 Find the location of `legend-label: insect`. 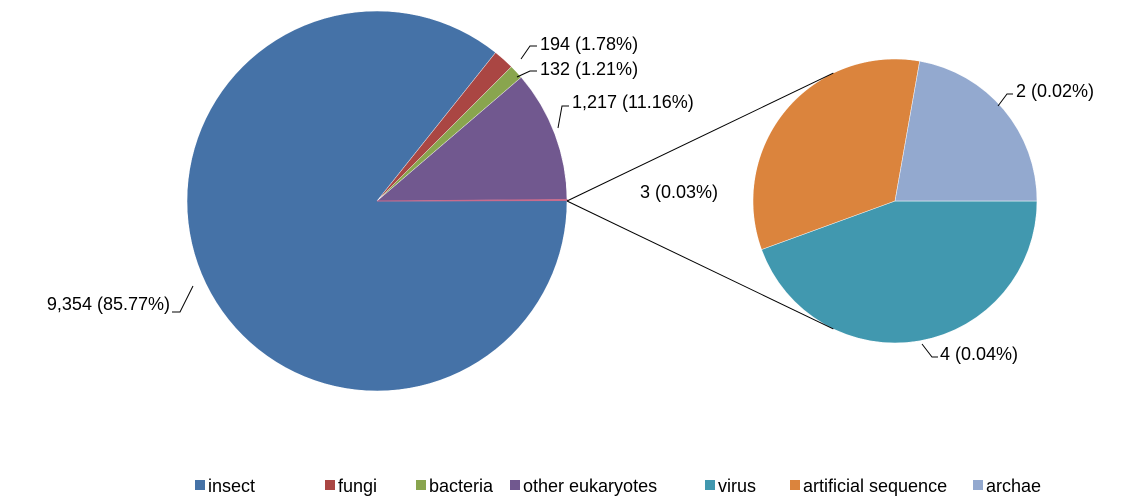

legend-label: insect is located at coordinates (231, 486).